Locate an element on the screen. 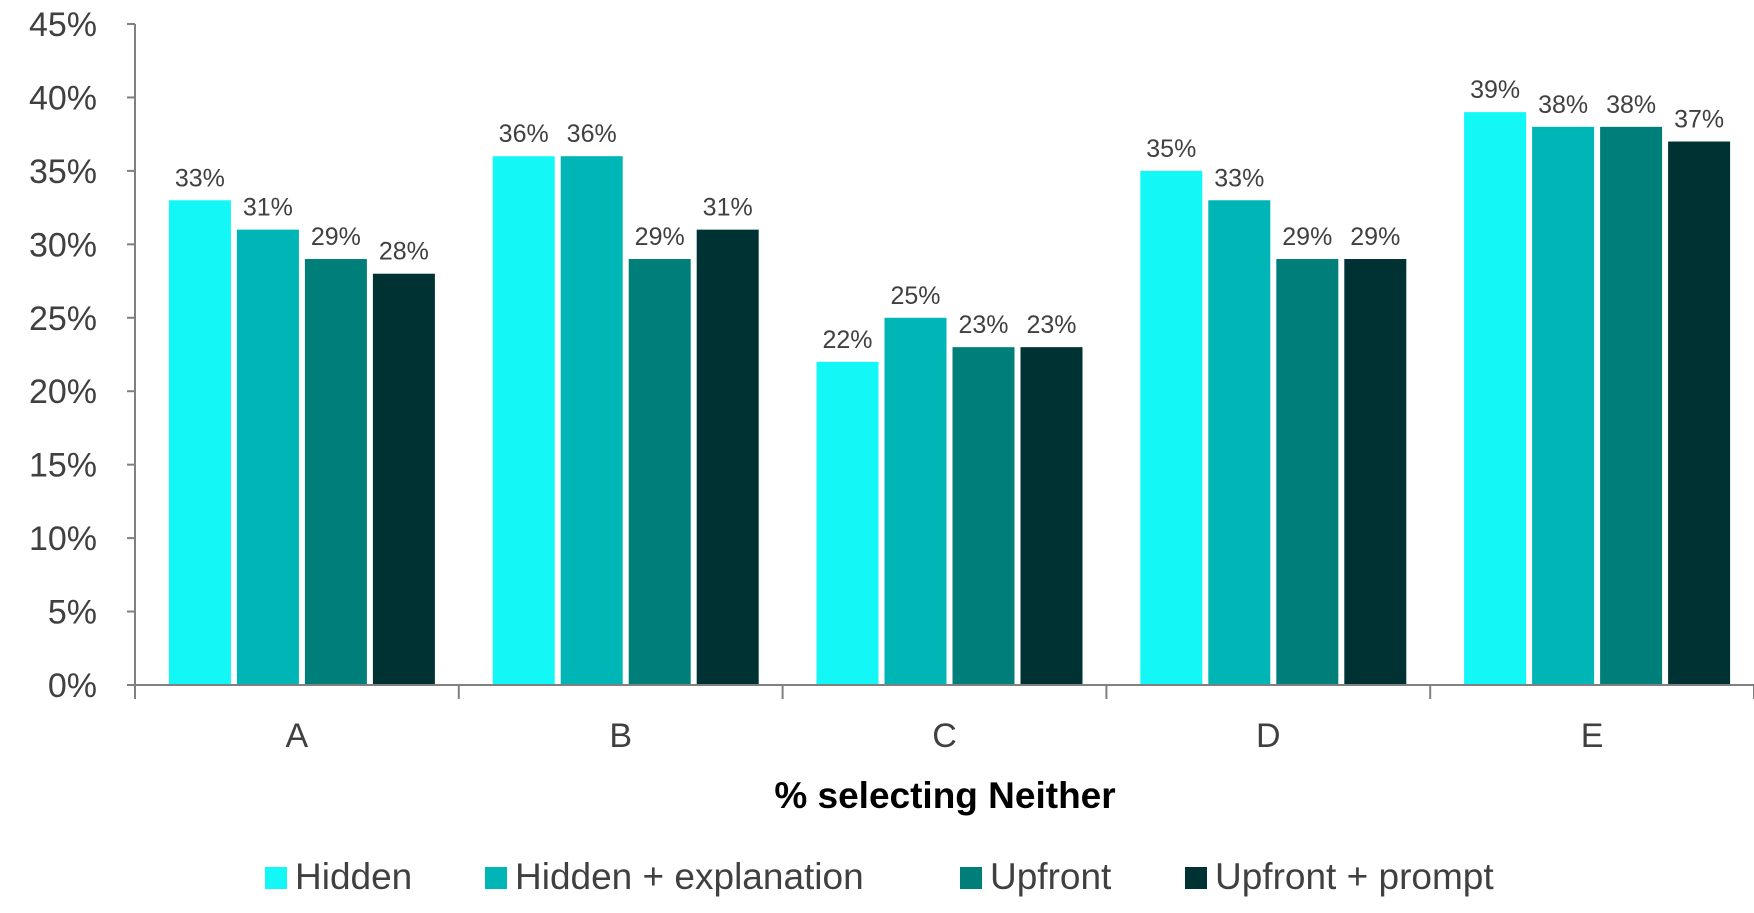 This screenshot has width=1754, height=913. y-axis-ticks: 0% 5% 10% 15% 20% 25% 30% 35% 40% 45% is located at coordinates (82, 355).